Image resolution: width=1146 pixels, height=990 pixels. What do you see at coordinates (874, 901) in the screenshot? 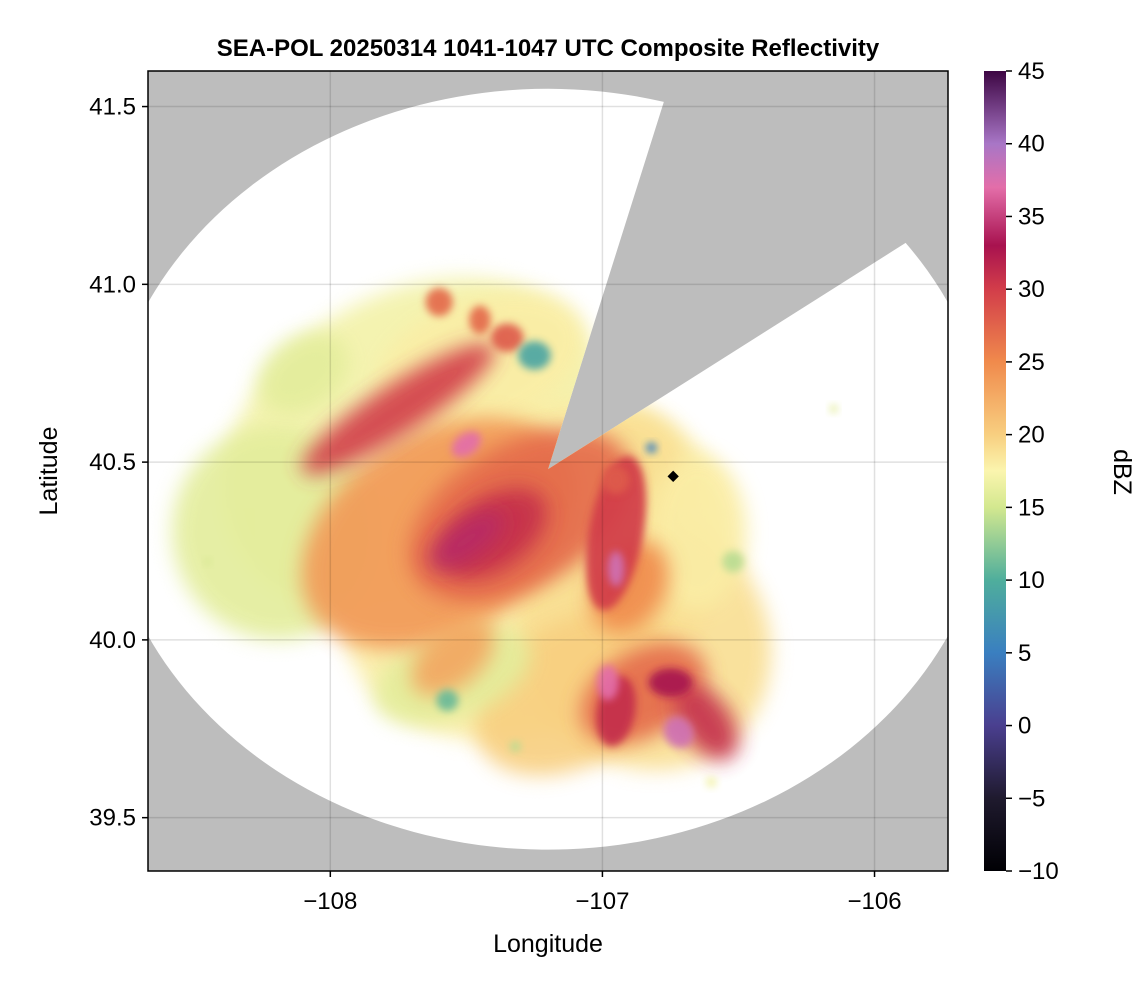
I see `x-tick-label: −106` at bounding box center [874, 901].